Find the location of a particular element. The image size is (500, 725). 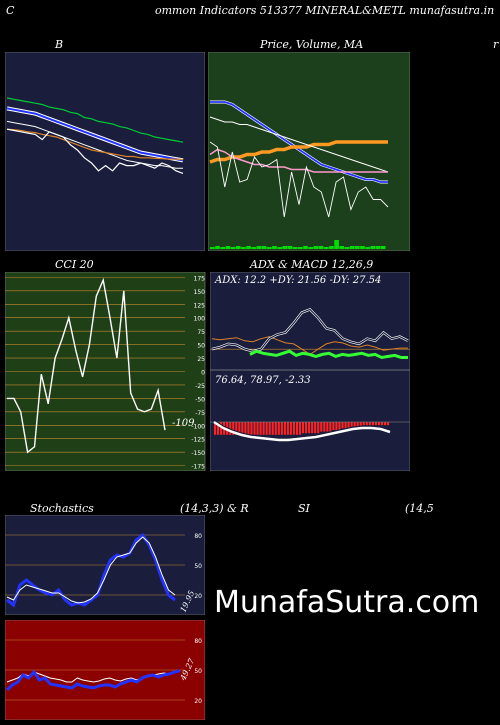

stoch-tick-label: 80 is located at coordinates (198, 536).